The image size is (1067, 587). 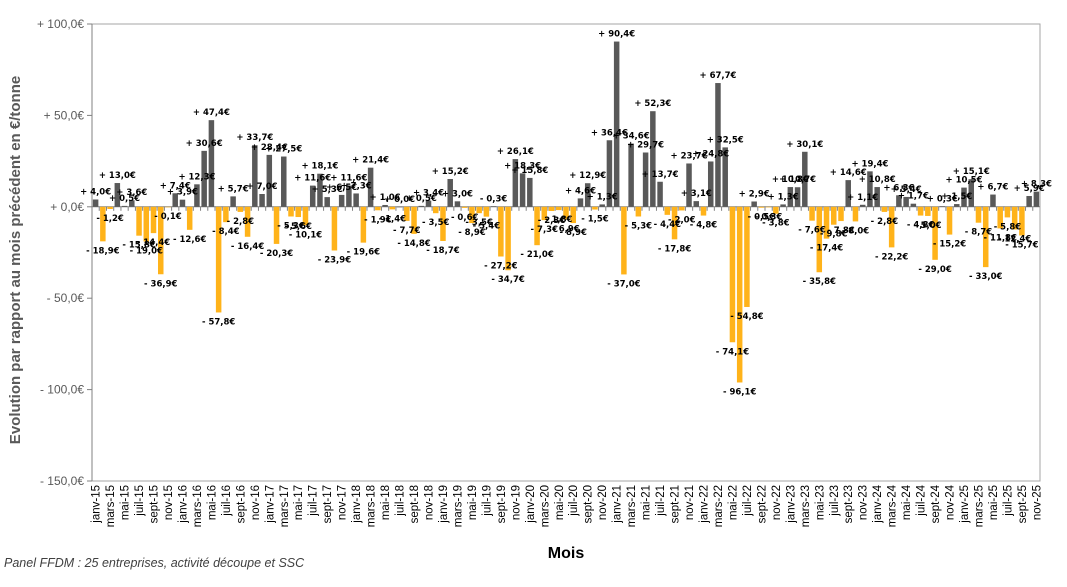 What do you see at coordinates (436, 223) in the screenshot?
I see `data-label: - 3,5€` at bounding box center [436, 223].